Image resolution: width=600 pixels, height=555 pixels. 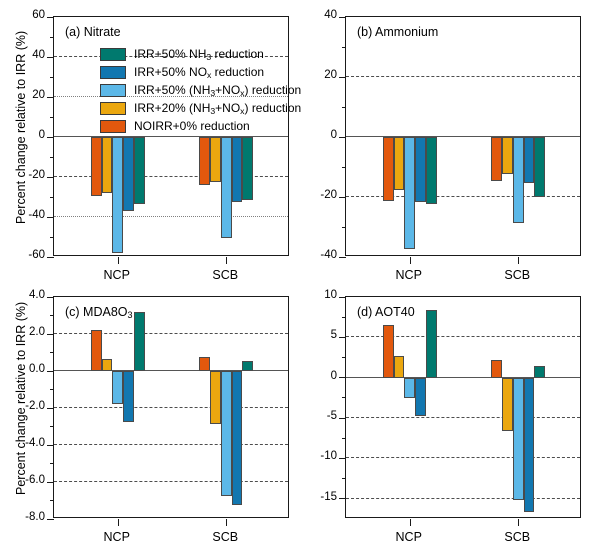 What do you see at coordinates (35, 406) in the screenshot?
I see `y-tick-label: -2.0` at bounding box center [35, 406].